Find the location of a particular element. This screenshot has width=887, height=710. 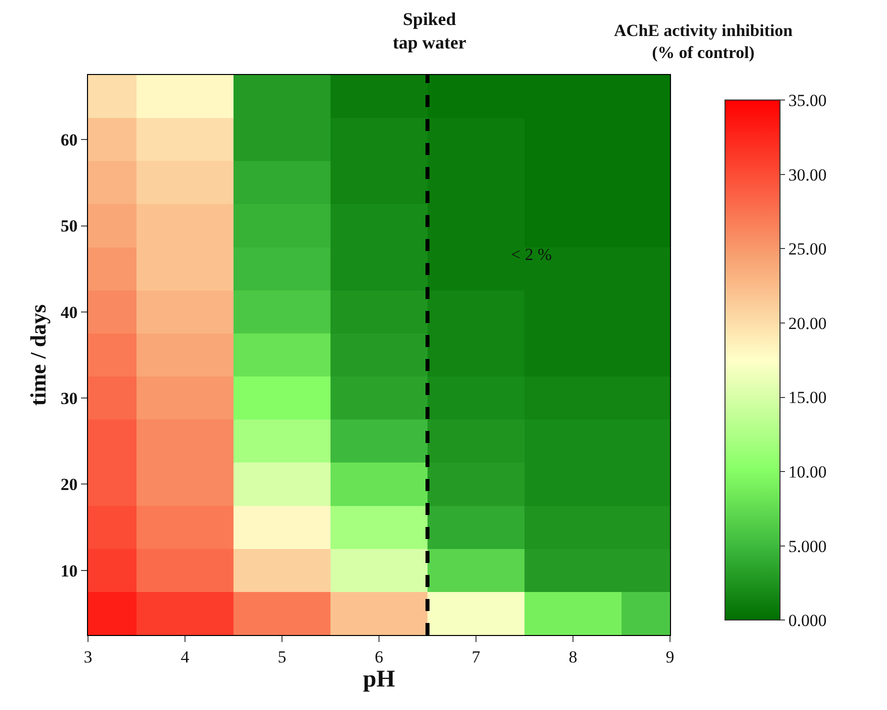

color-bar-label: 20.00 is located at coordinates (807, 323).